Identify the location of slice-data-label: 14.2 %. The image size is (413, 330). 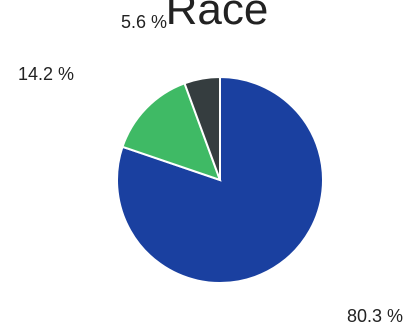
(46, 74).